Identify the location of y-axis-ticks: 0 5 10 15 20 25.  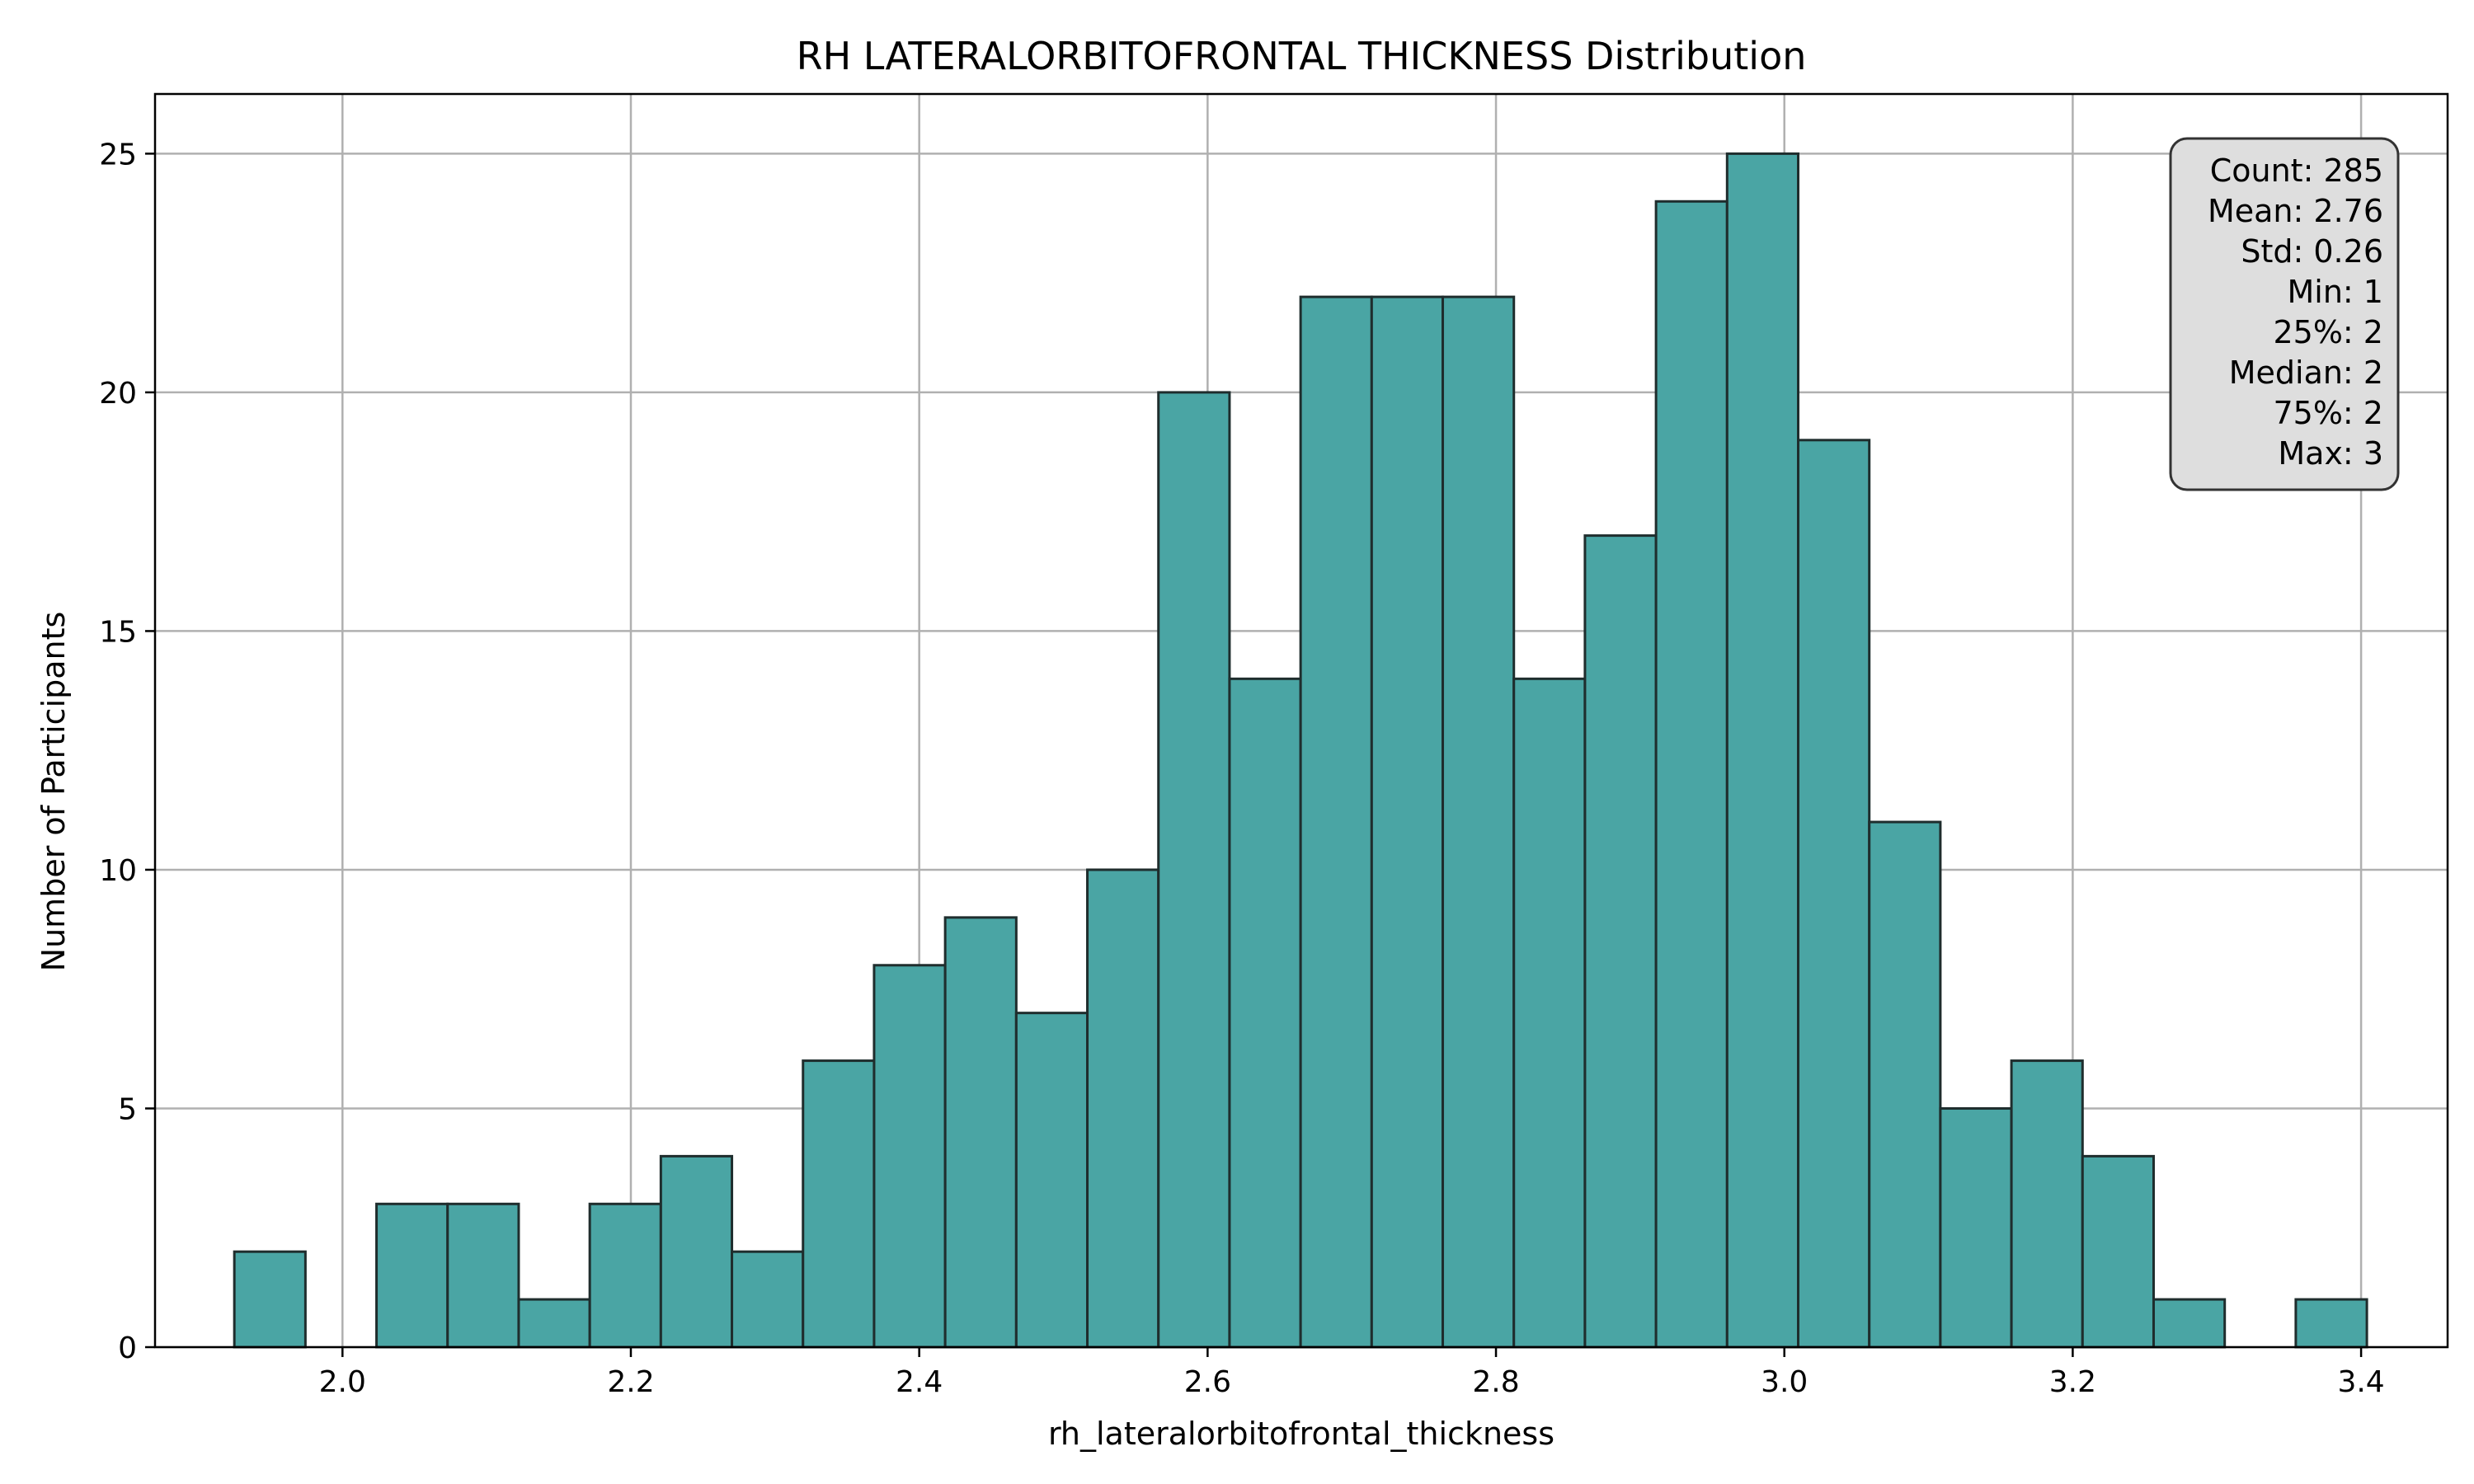
(127, 751).